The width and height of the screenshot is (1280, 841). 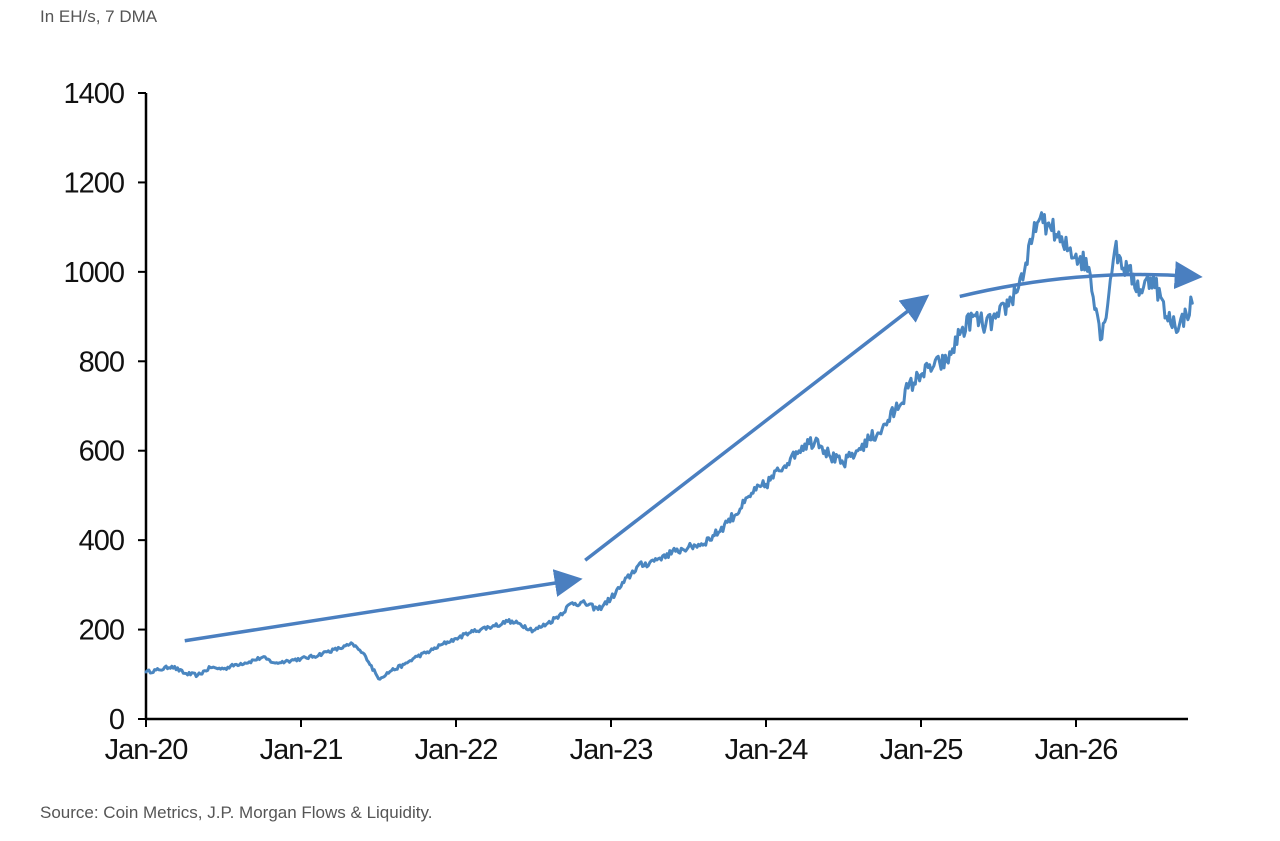 I want to click on y-tick-label: 1200, so click(x=93, y=183).